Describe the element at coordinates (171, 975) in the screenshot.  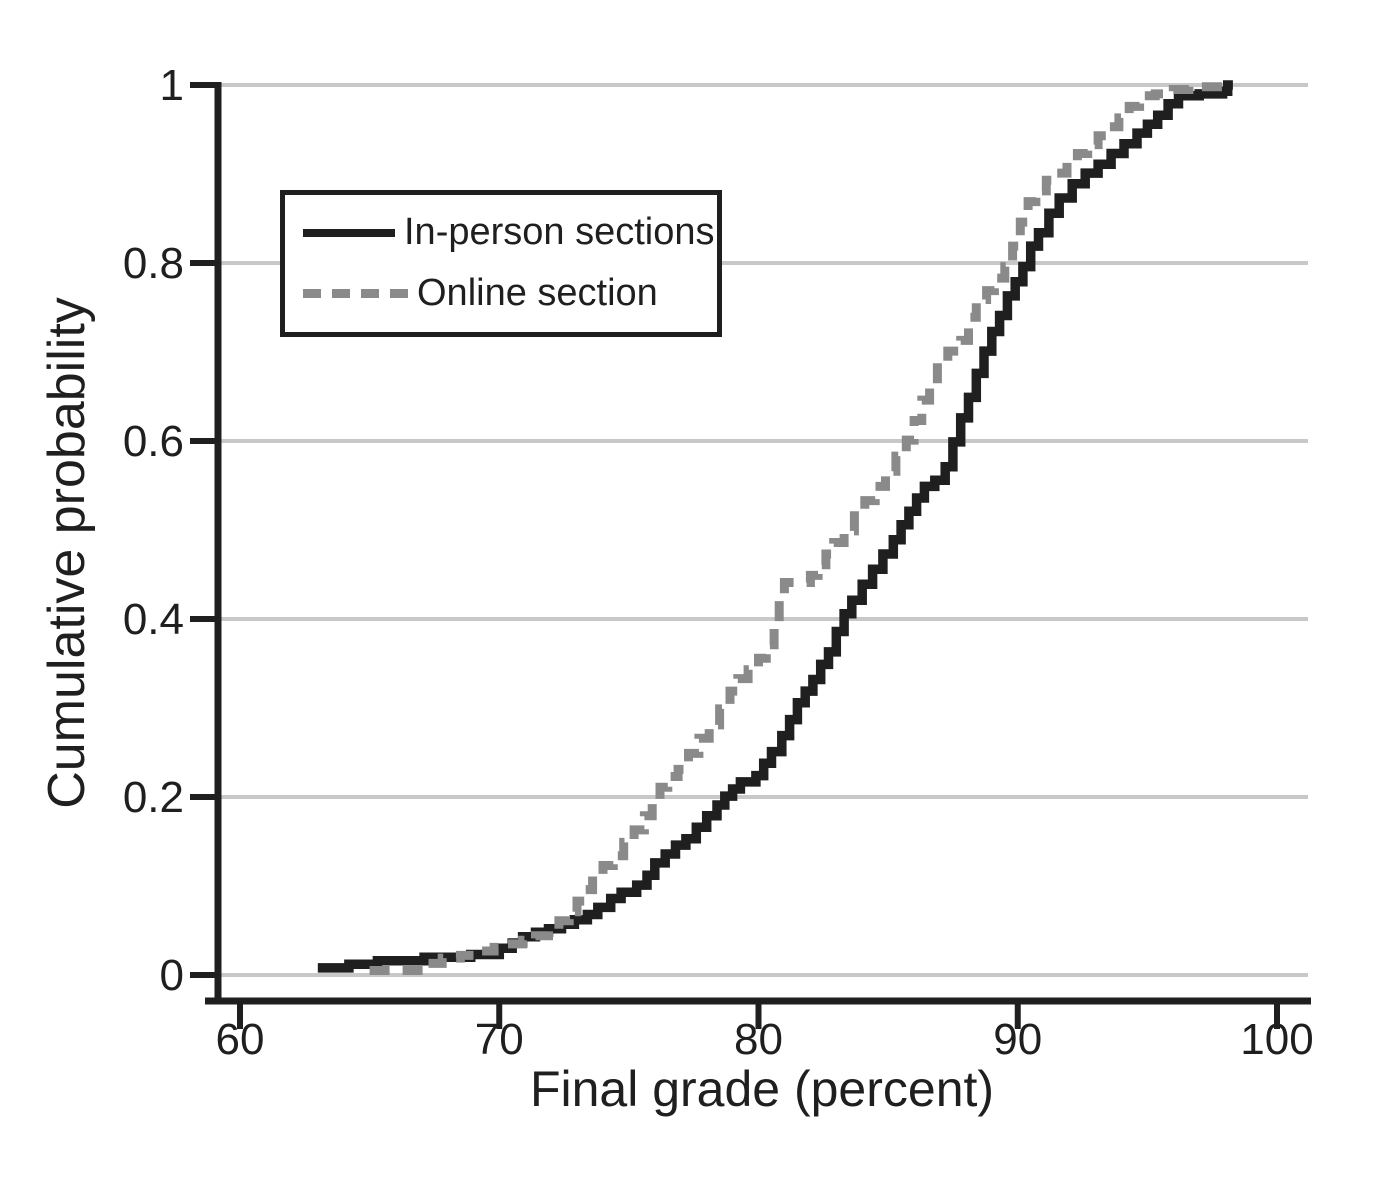
I see `y-tick-label-0: 0` at that location.